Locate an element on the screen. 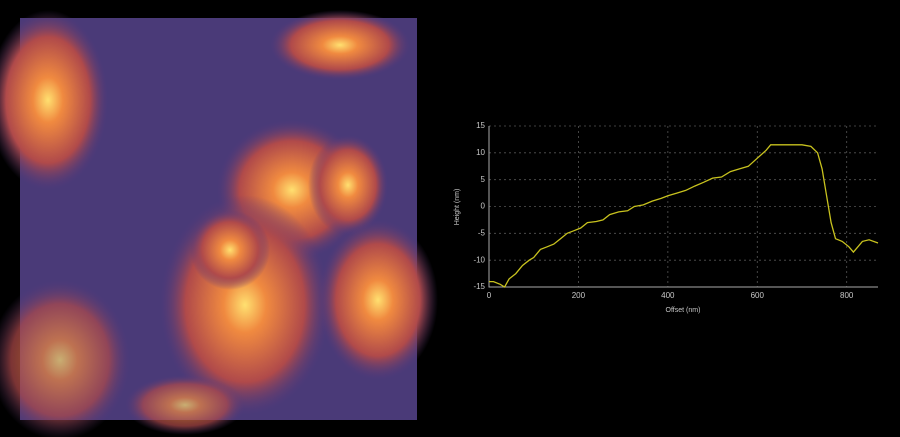 This screenshot has height=437, width=900. x-tick-label: 800 is located at coordinates (847, 295).